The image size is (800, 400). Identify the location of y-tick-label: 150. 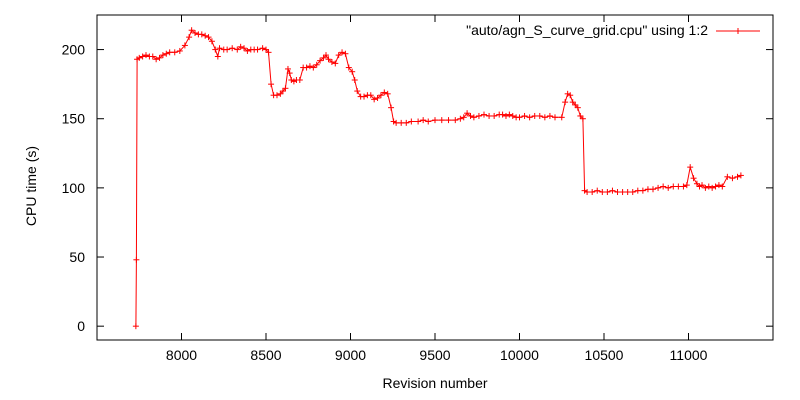
(74, 119).